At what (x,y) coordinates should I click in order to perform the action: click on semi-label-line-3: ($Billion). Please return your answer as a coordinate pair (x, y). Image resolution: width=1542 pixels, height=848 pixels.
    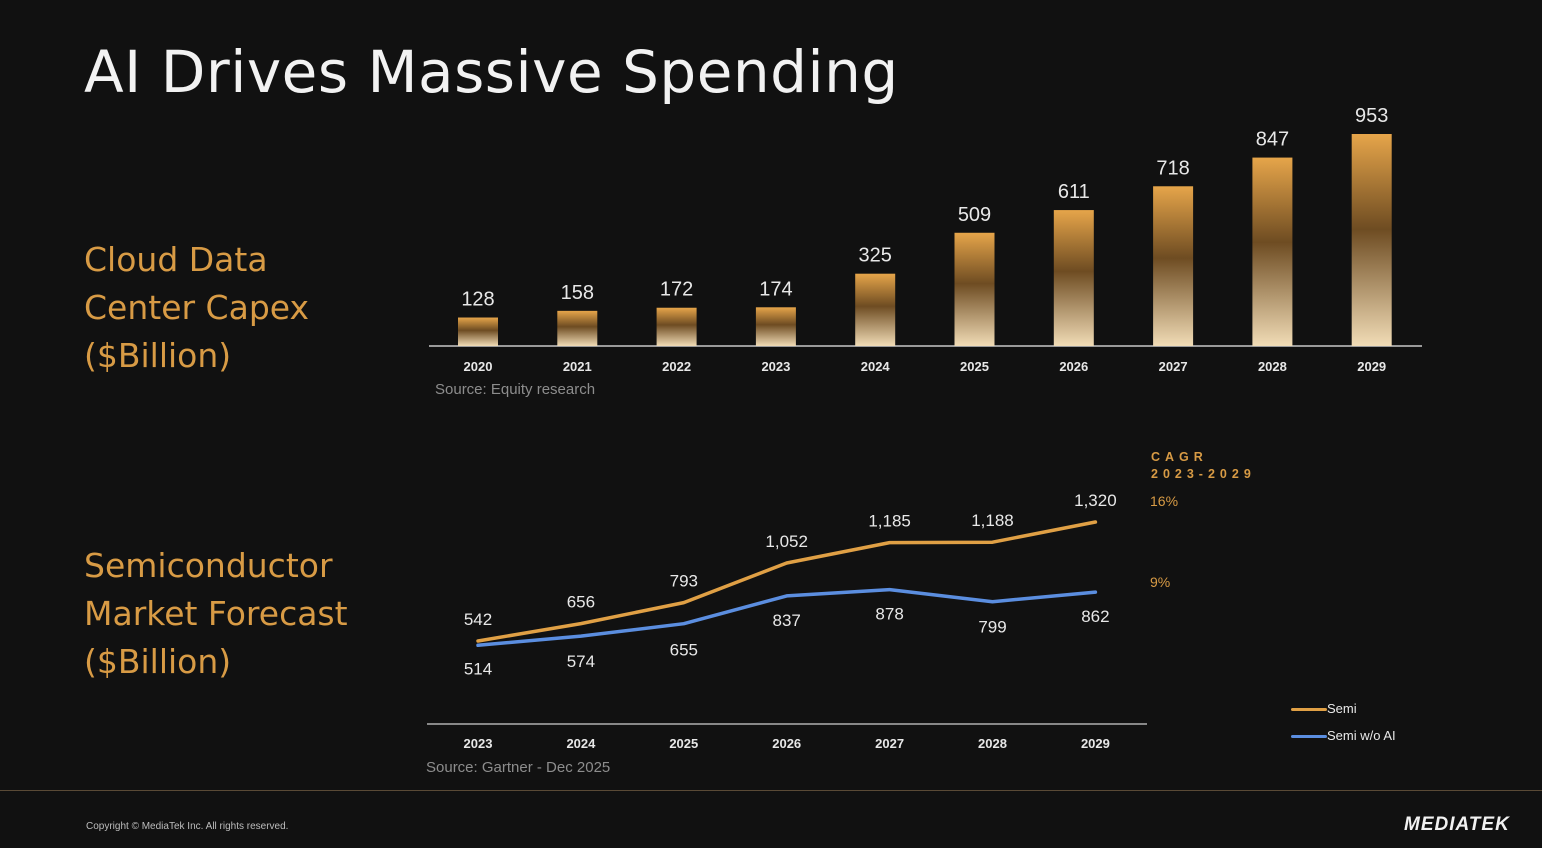
    Looking at the image, I should click on (158, 661).